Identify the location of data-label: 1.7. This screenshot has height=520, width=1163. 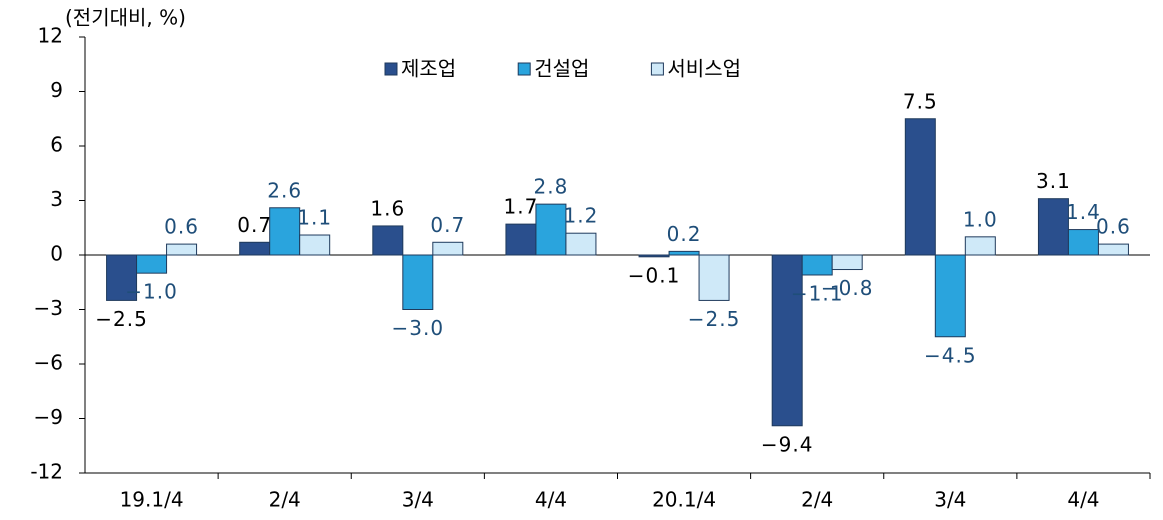
(521, 207).